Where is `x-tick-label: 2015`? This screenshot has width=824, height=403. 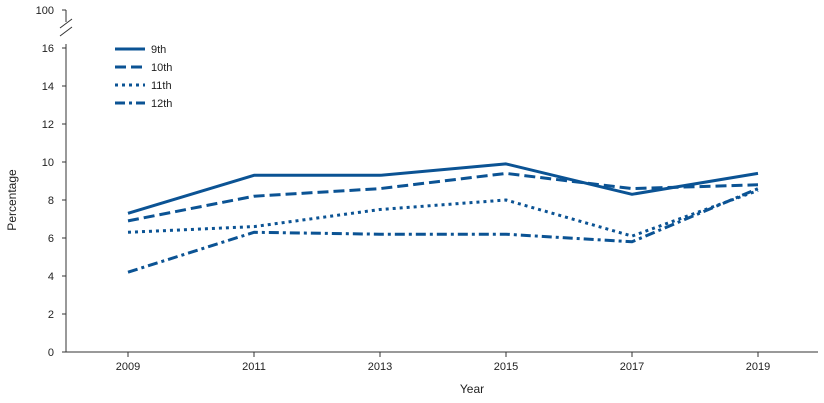 x-tick-label: 2015 is located at coordinates (506, 367).